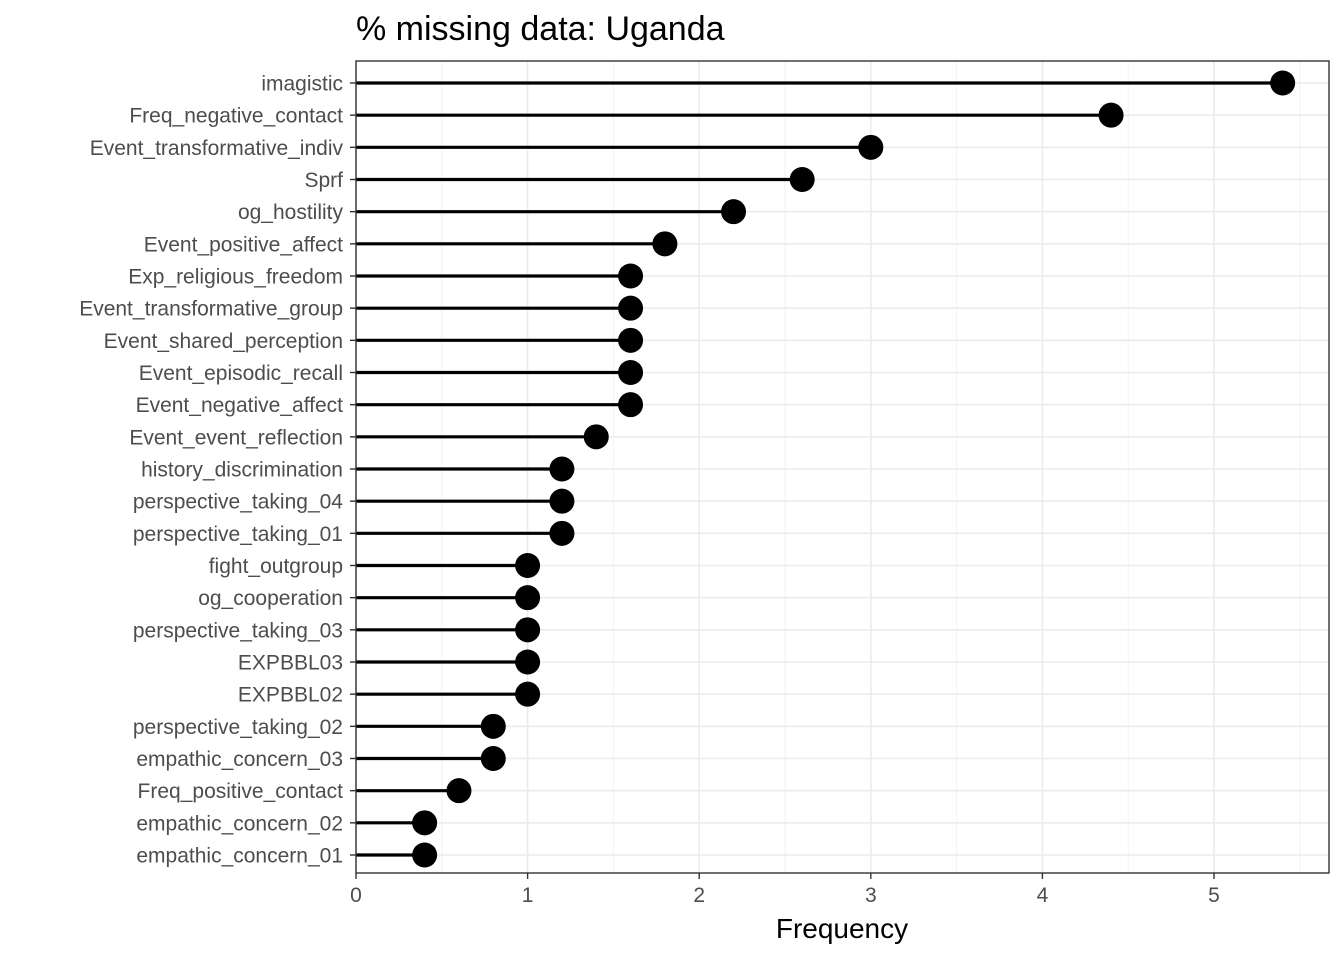 Image resolution: width=1344 pixels, height=960 pixels. I want to click on x-tick-label: 3, so click(871, 895).